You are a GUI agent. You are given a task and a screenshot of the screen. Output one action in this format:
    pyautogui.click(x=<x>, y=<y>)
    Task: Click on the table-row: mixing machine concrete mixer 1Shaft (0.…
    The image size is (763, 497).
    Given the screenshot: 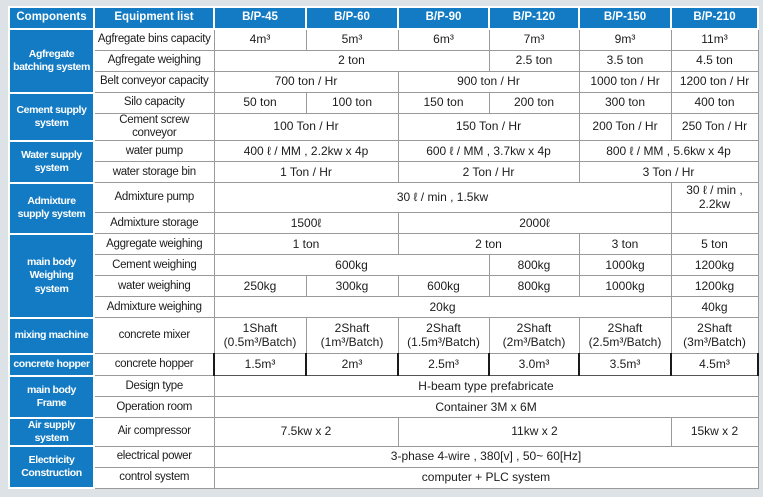 What is the action you would take?
    pyautogui.click(x=383, y=335)
    